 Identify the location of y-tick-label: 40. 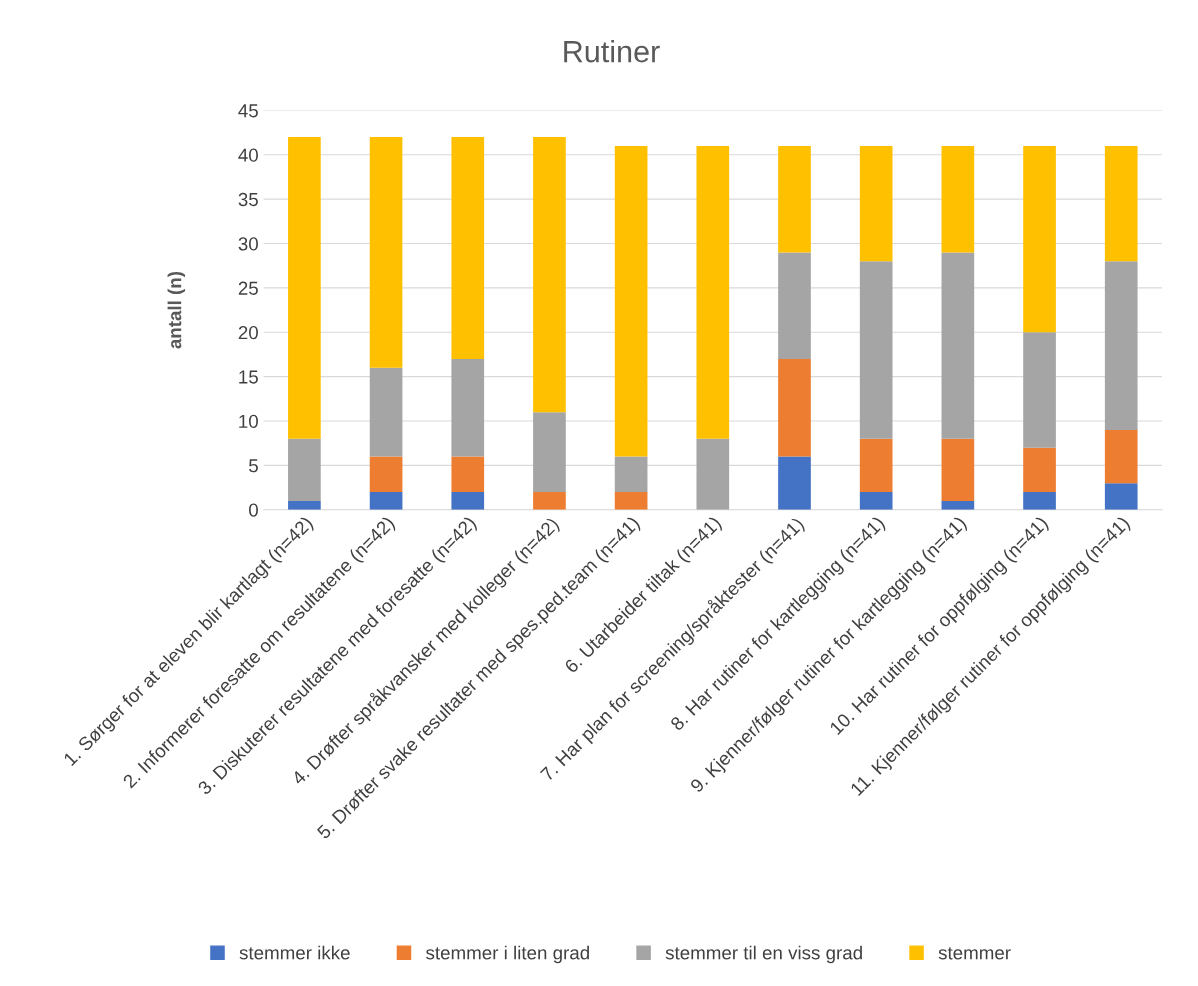
(248, 155).